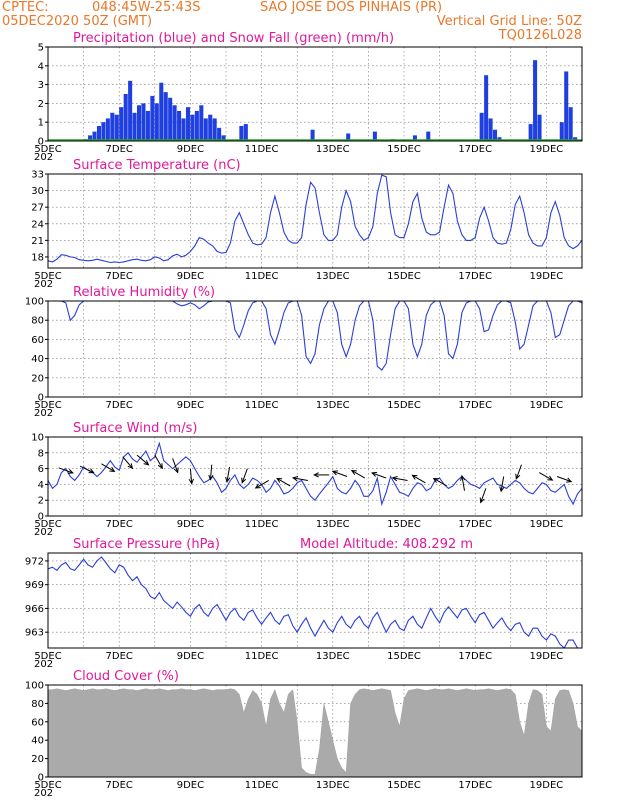 This screenshot has height=800, width=618. Describe the element at coordinates (146, 544) in the screenshot. I see `panel-title: Surface Pressure (hPa)` at that location.